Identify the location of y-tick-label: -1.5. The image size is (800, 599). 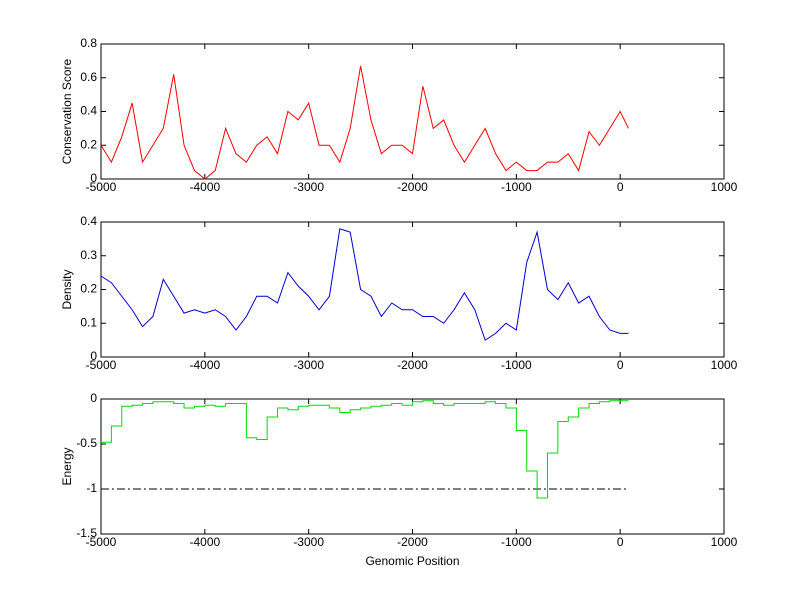
(86, 533).